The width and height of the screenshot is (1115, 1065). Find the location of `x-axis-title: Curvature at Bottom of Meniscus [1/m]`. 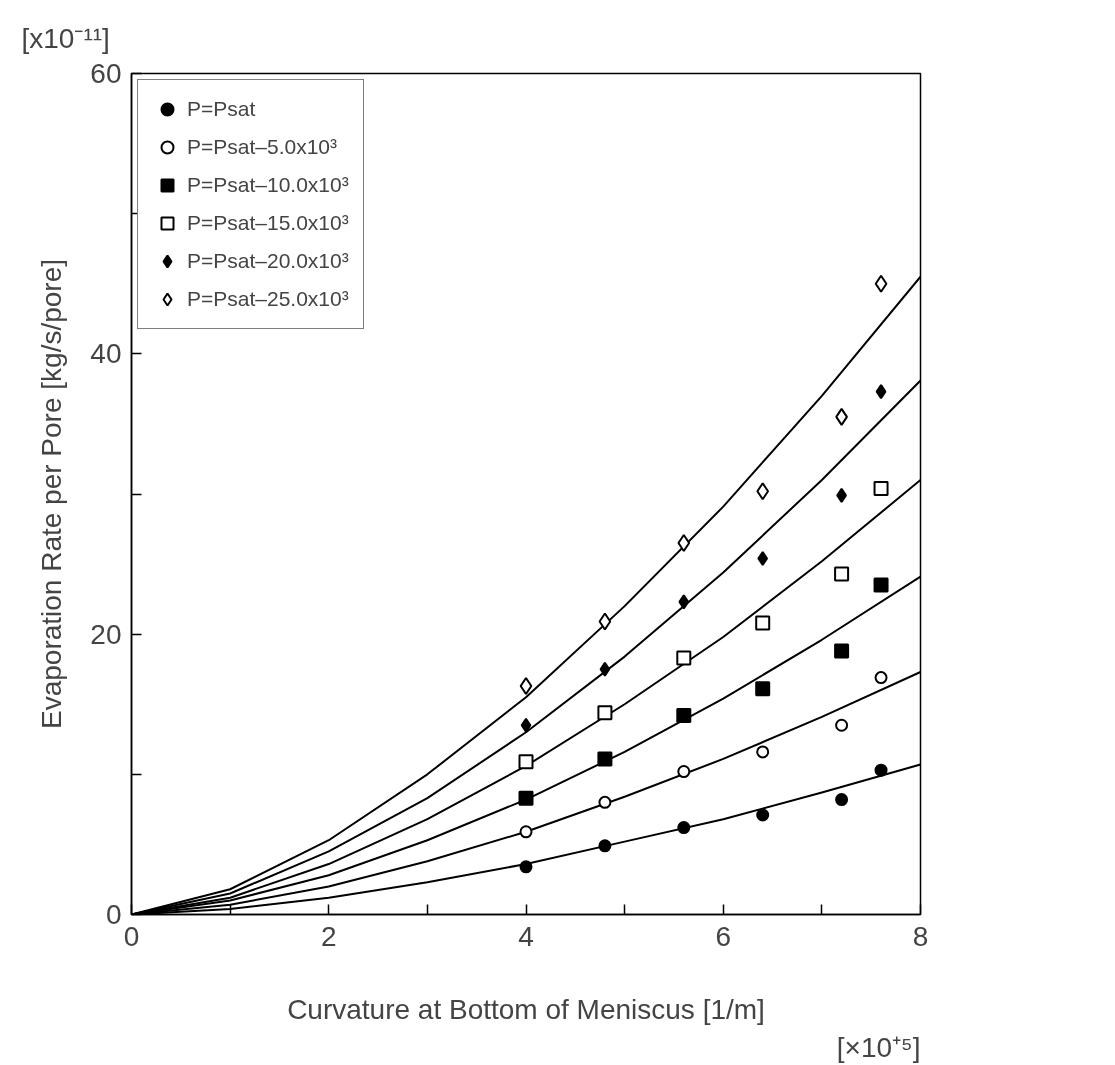

x-axis-title: Curvature at Bottom of Meniscus [1/m] is located at coordinates (526, 1009).